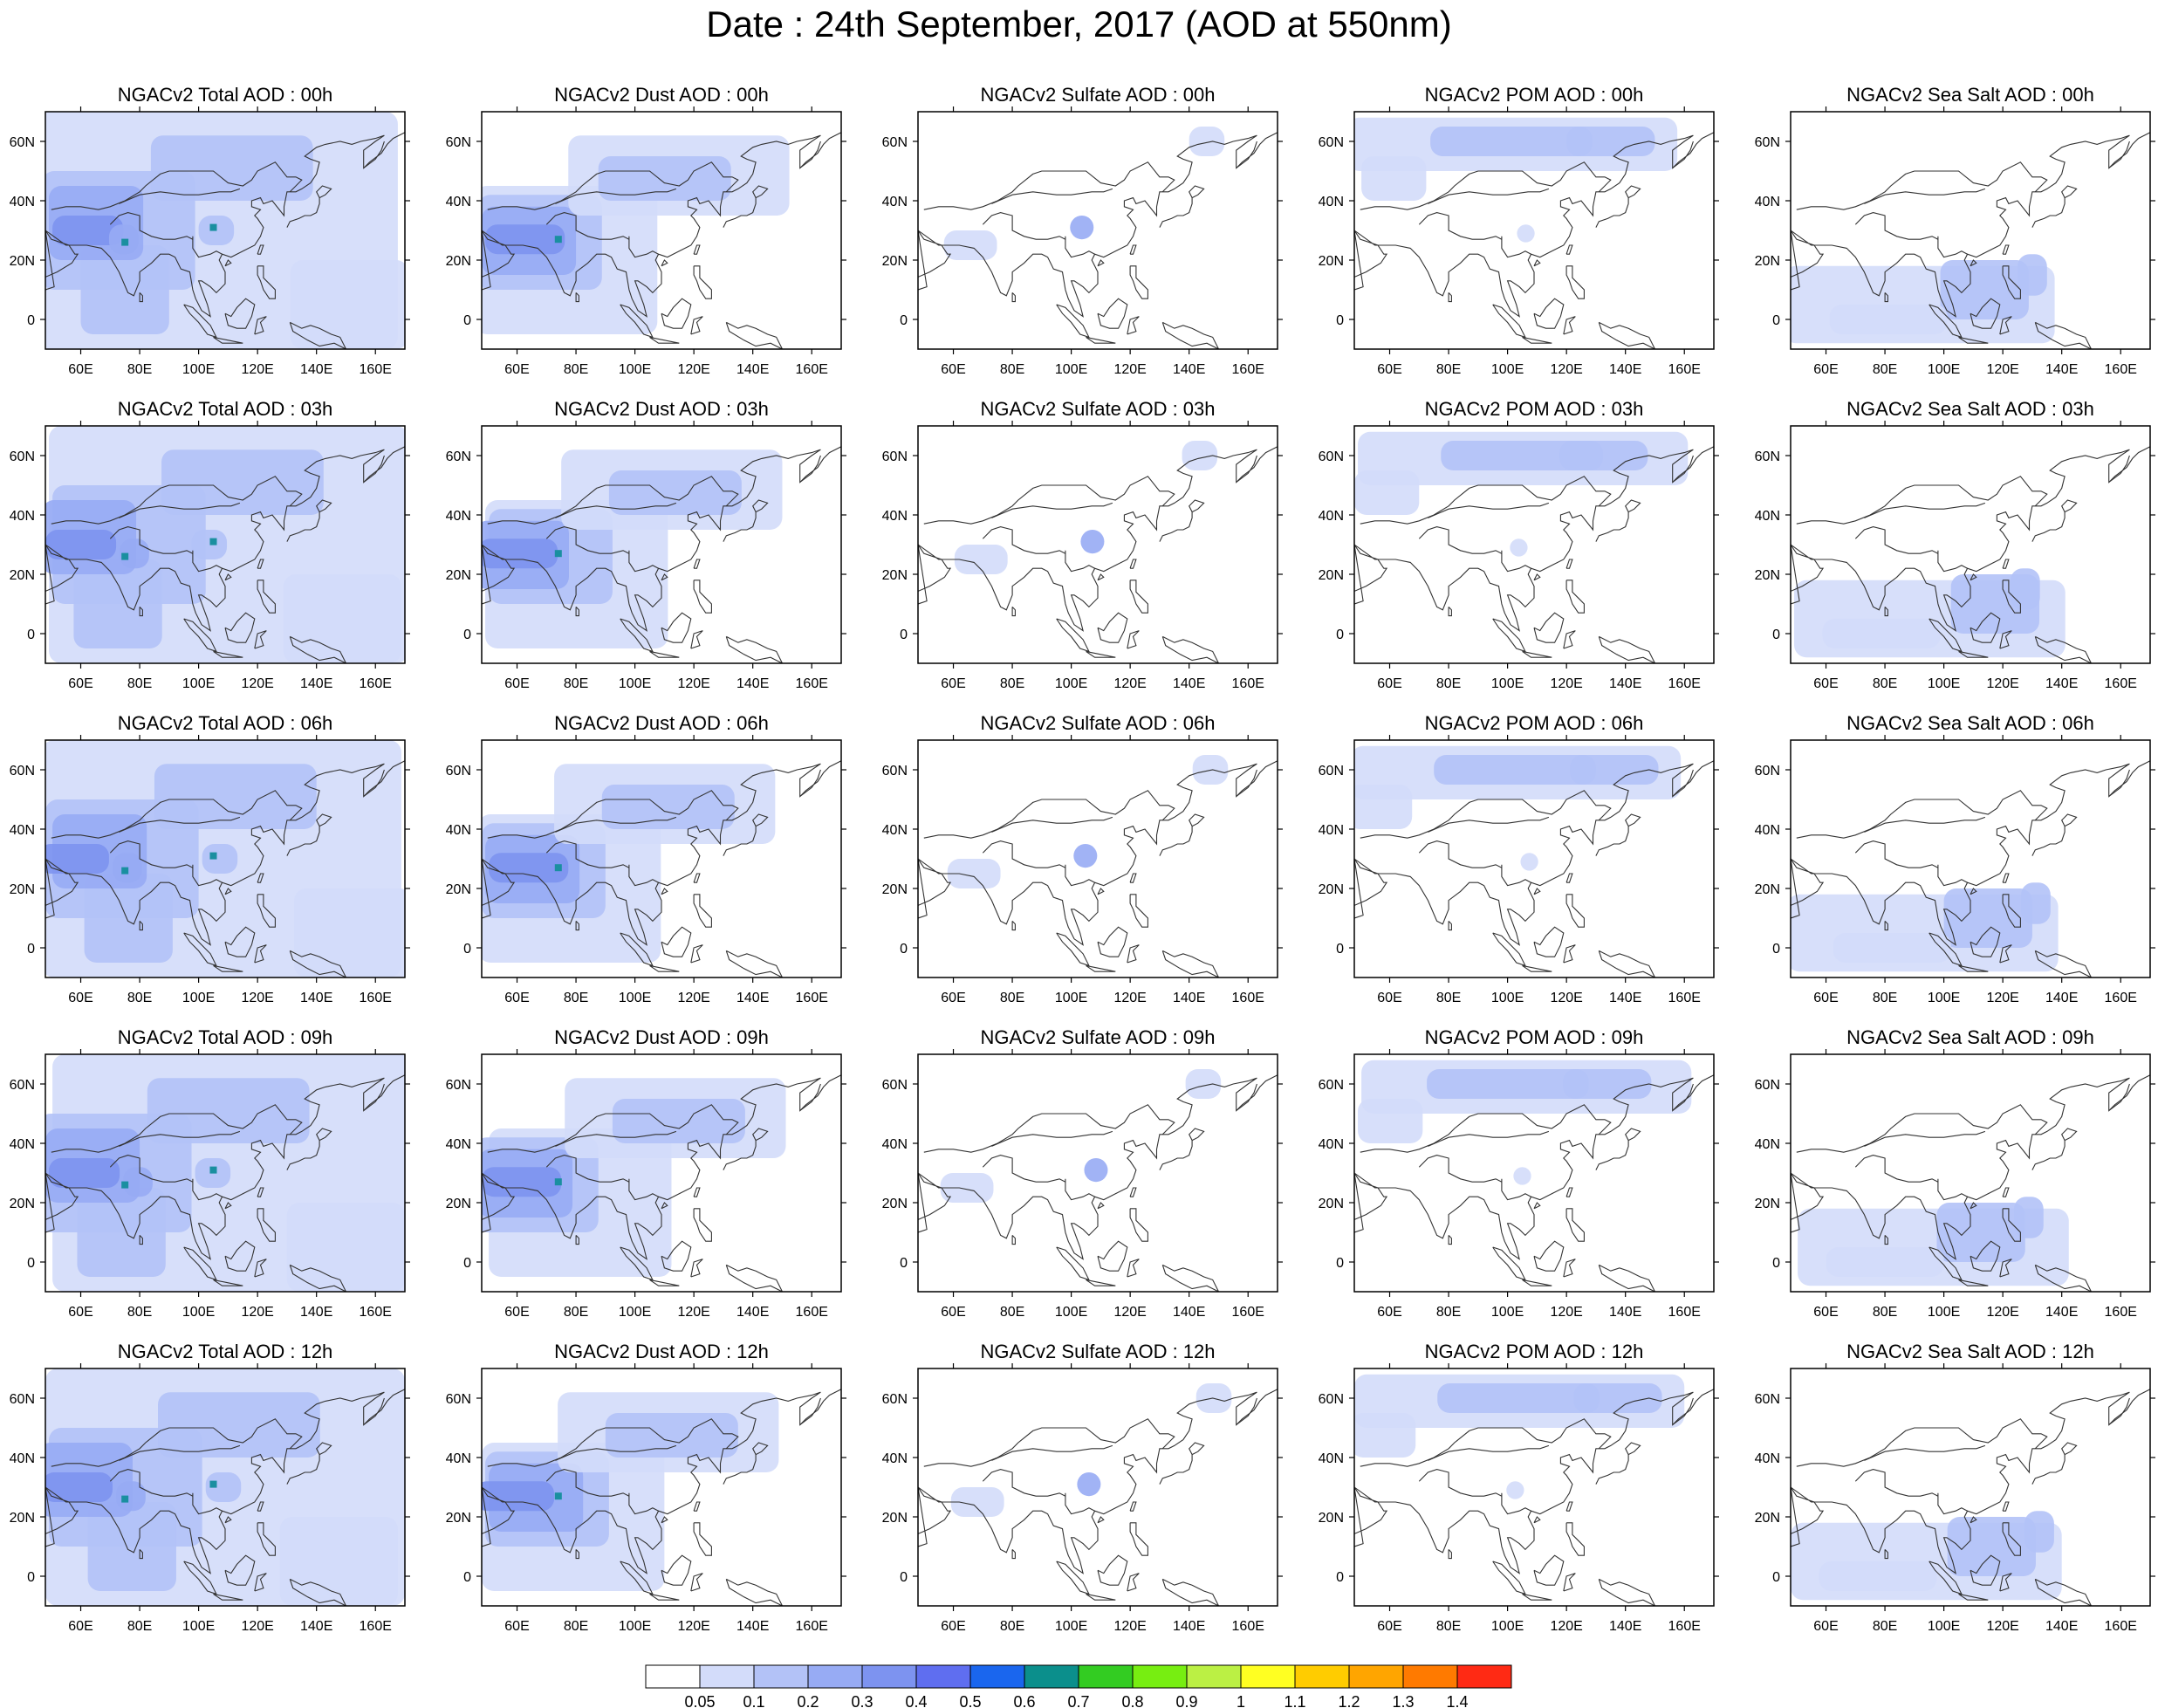 This screenshot has height=1708, width=2158. What do you see at coordinates (1970, 1351) in the screenshot?
I see `panel-title: NGACv2 Sea Salt AOD : 12h` at bounding box center [1970, 1351].